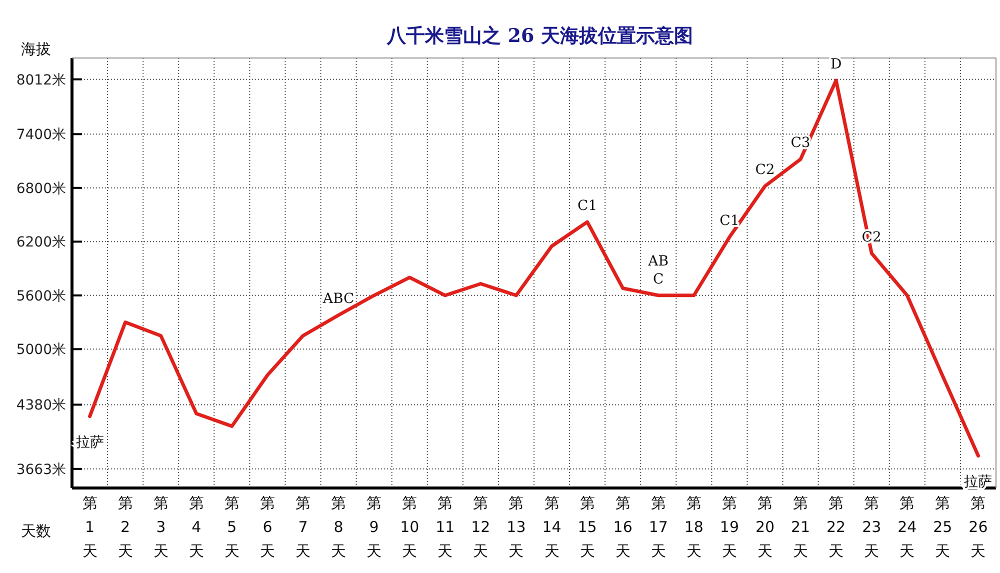  Describe the element at coordinates (942, 527) in the screenshot. I see `x-tick-label: 第25天` at that location.